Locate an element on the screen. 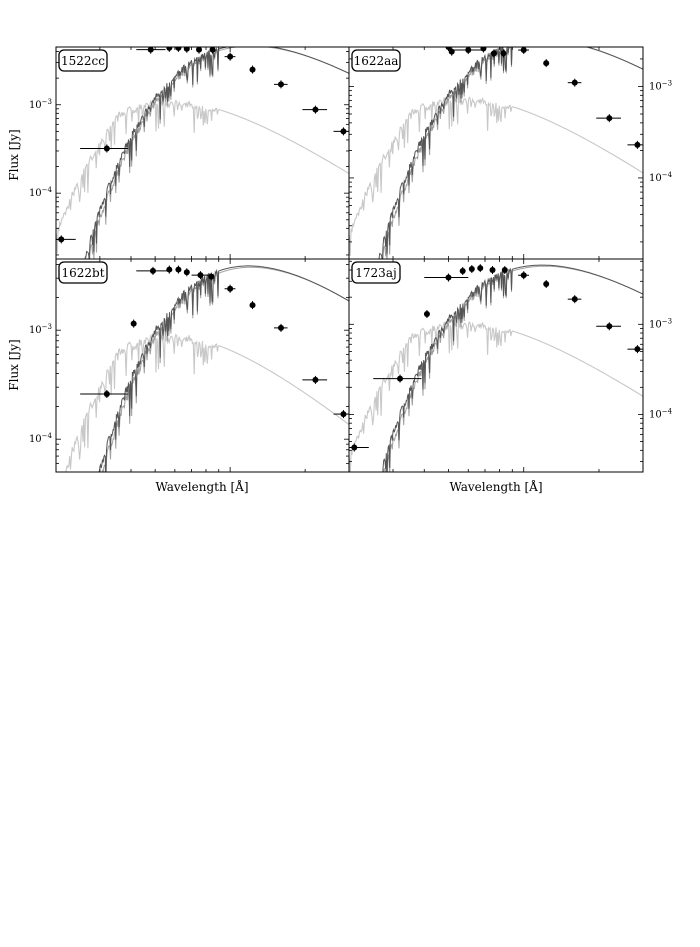  panel-label-box: 1723aj is located at coordinates (376, 272).